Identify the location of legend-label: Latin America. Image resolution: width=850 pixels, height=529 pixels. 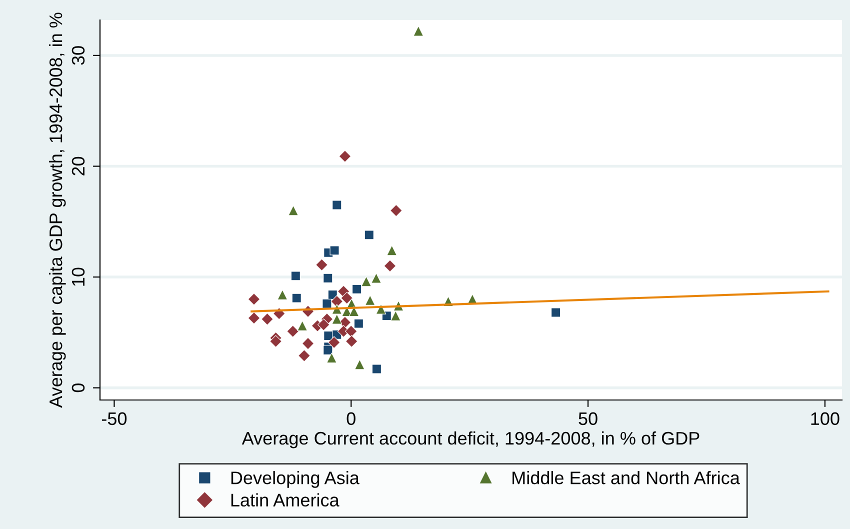
(285, 500).